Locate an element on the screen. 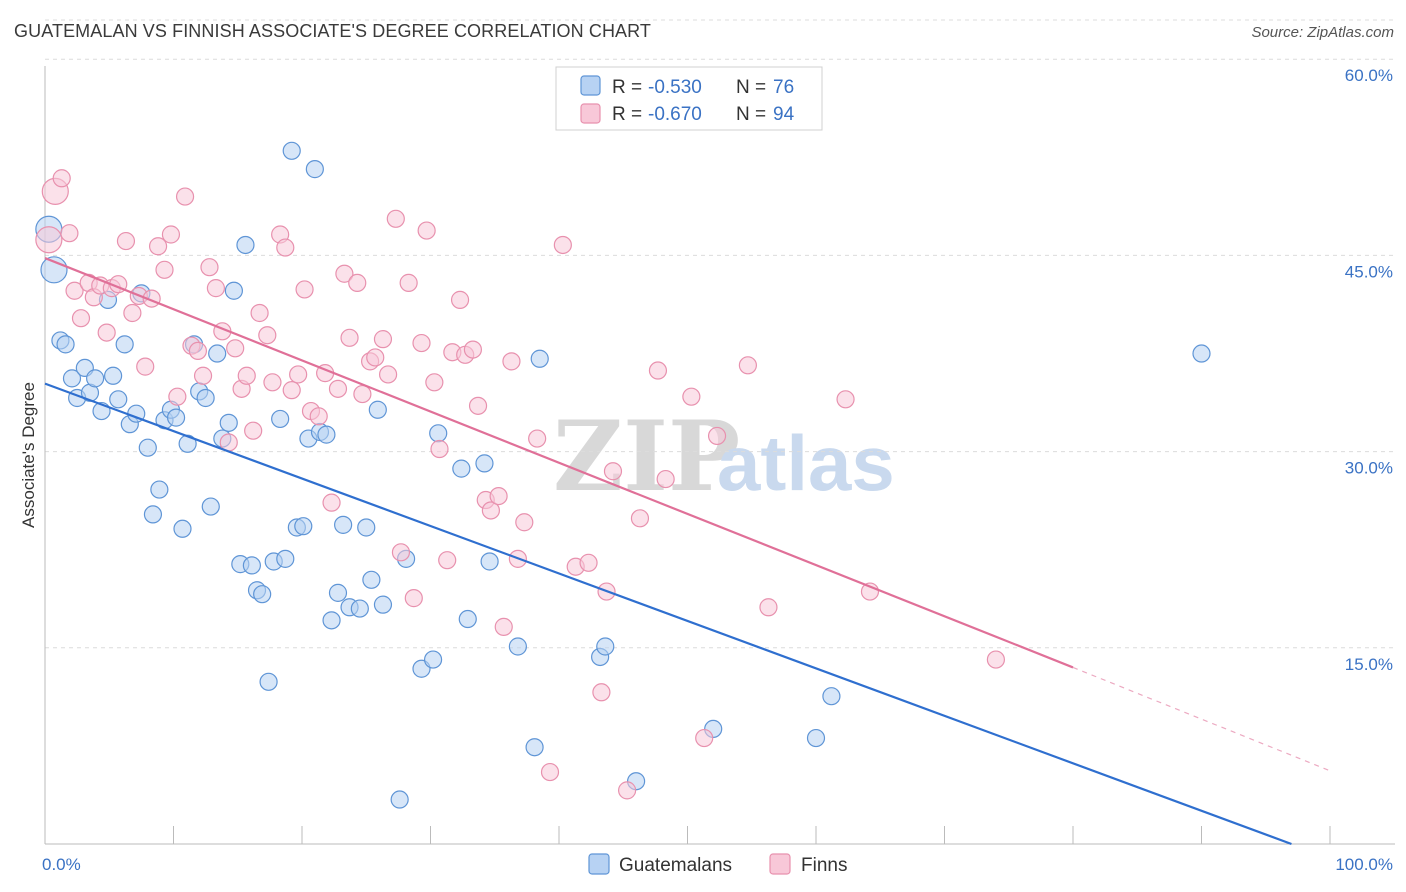  y-tick-label: 30.0% is located at coordinates (1369, 468).